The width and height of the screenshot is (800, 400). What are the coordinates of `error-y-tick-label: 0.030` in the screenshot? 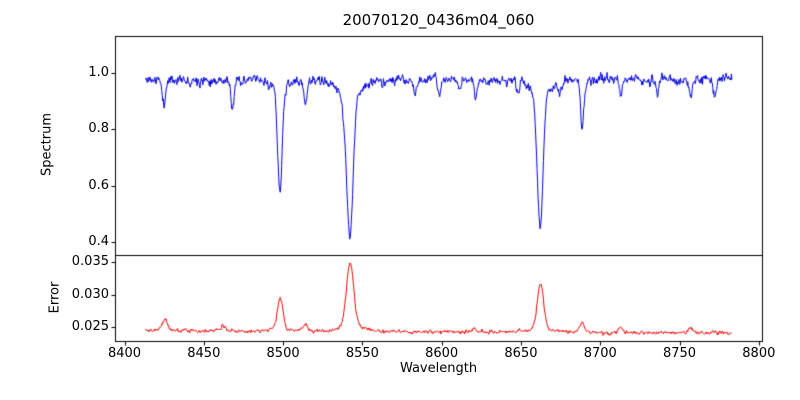 It's located at (90, 294).